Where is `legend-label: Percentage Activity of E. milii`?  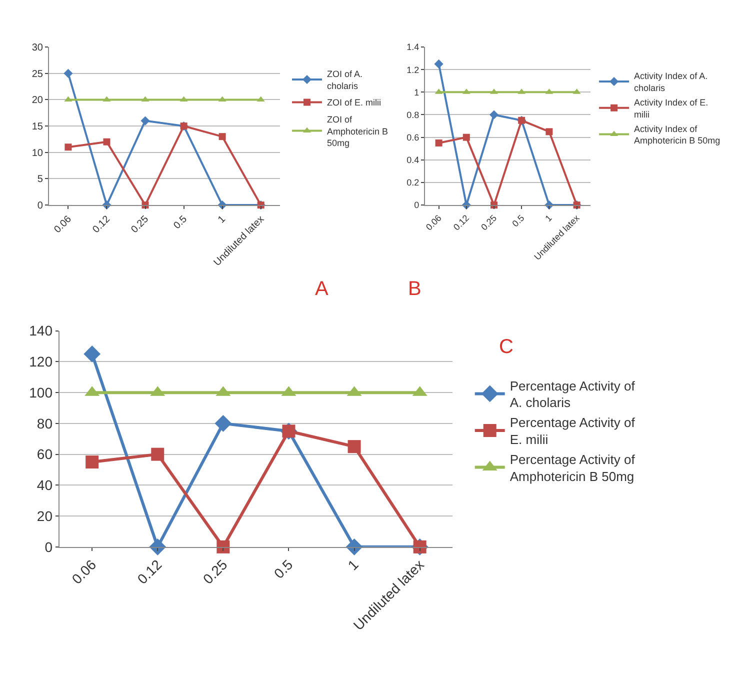 legend-label: Percentage Activity of E. milii is located at coordinates (573, 431).